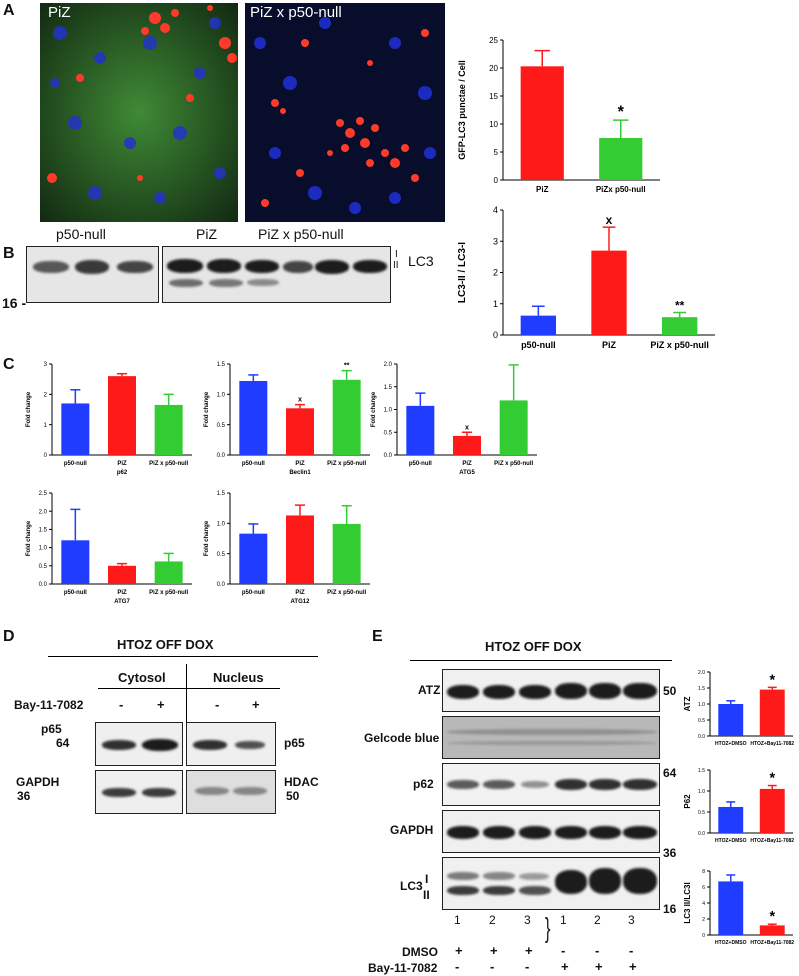 The height and width of the screenshot is (976, 799). I want to click on lane-group-p50null: p50-null, so click(81, 234).